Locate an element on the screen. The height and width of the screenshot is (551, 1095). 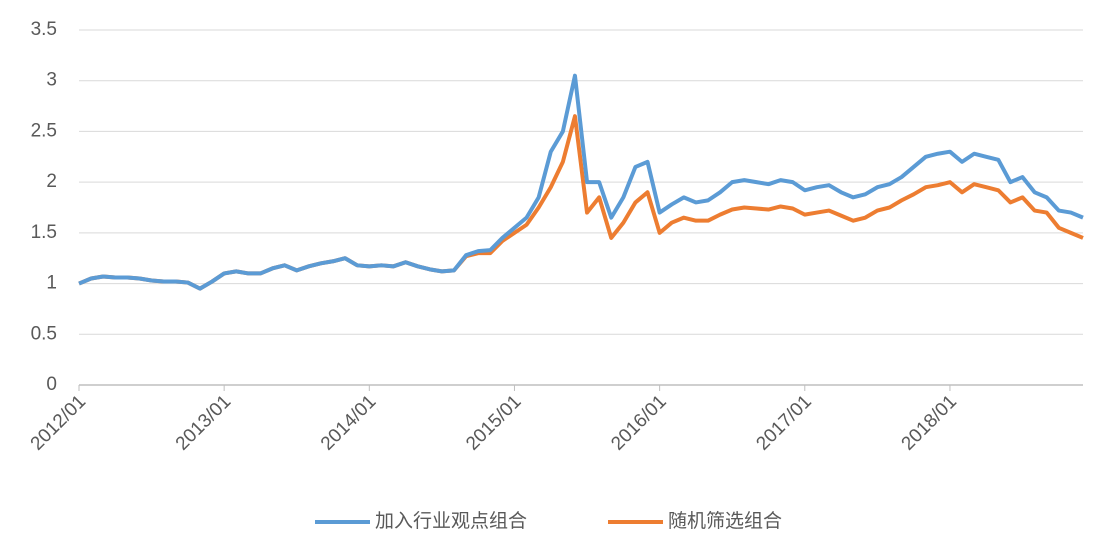
y-tick-label: 1 is located at coordinates (51, 283).